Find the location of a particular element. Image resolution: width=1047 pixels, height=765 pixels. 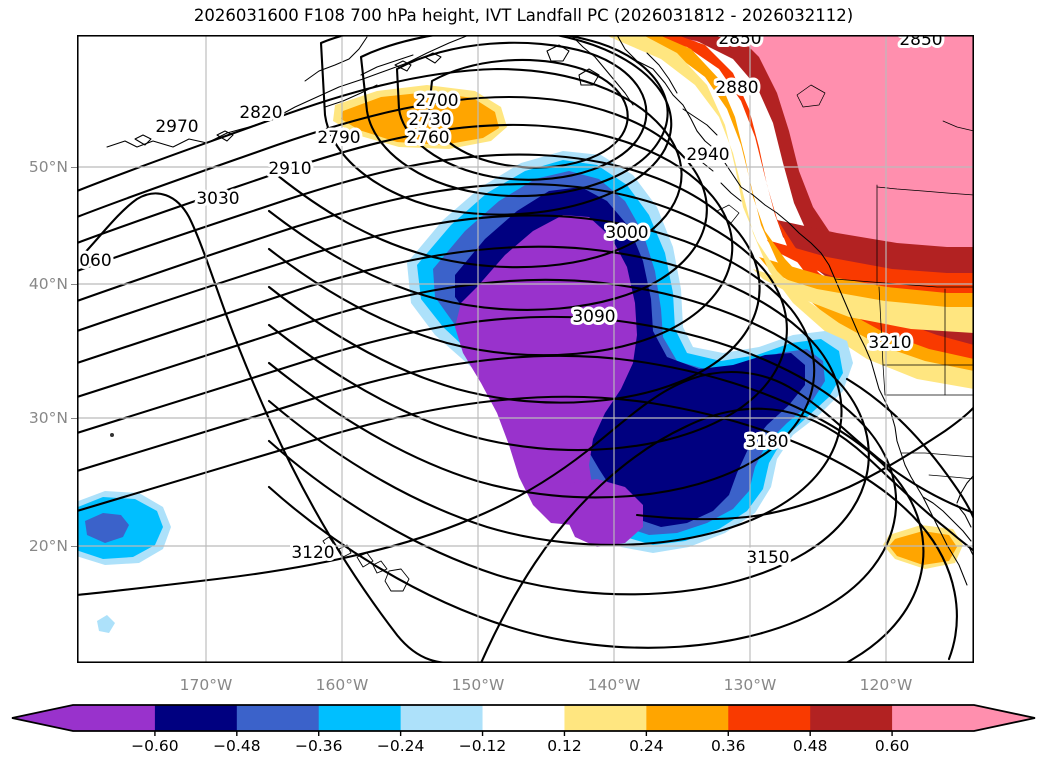

contour-label-halo: 2880 is located at coordinates (736, 88).